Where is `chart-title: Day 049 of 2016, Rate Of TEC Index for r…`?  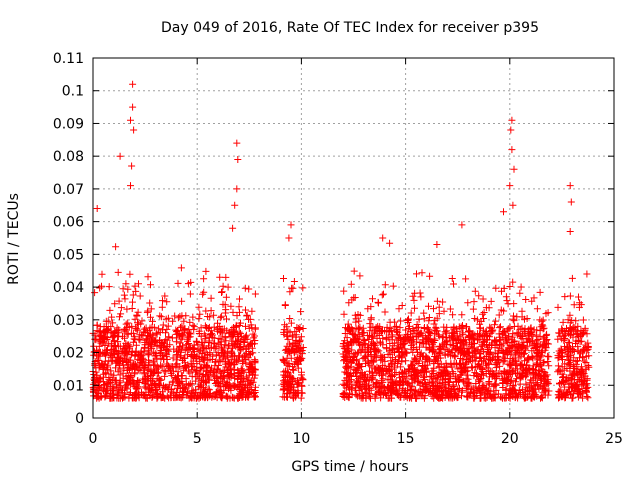
chart-title: Day 049 of 2016, Rate Of TEC Index for r… is located at coordinates (350, 28).